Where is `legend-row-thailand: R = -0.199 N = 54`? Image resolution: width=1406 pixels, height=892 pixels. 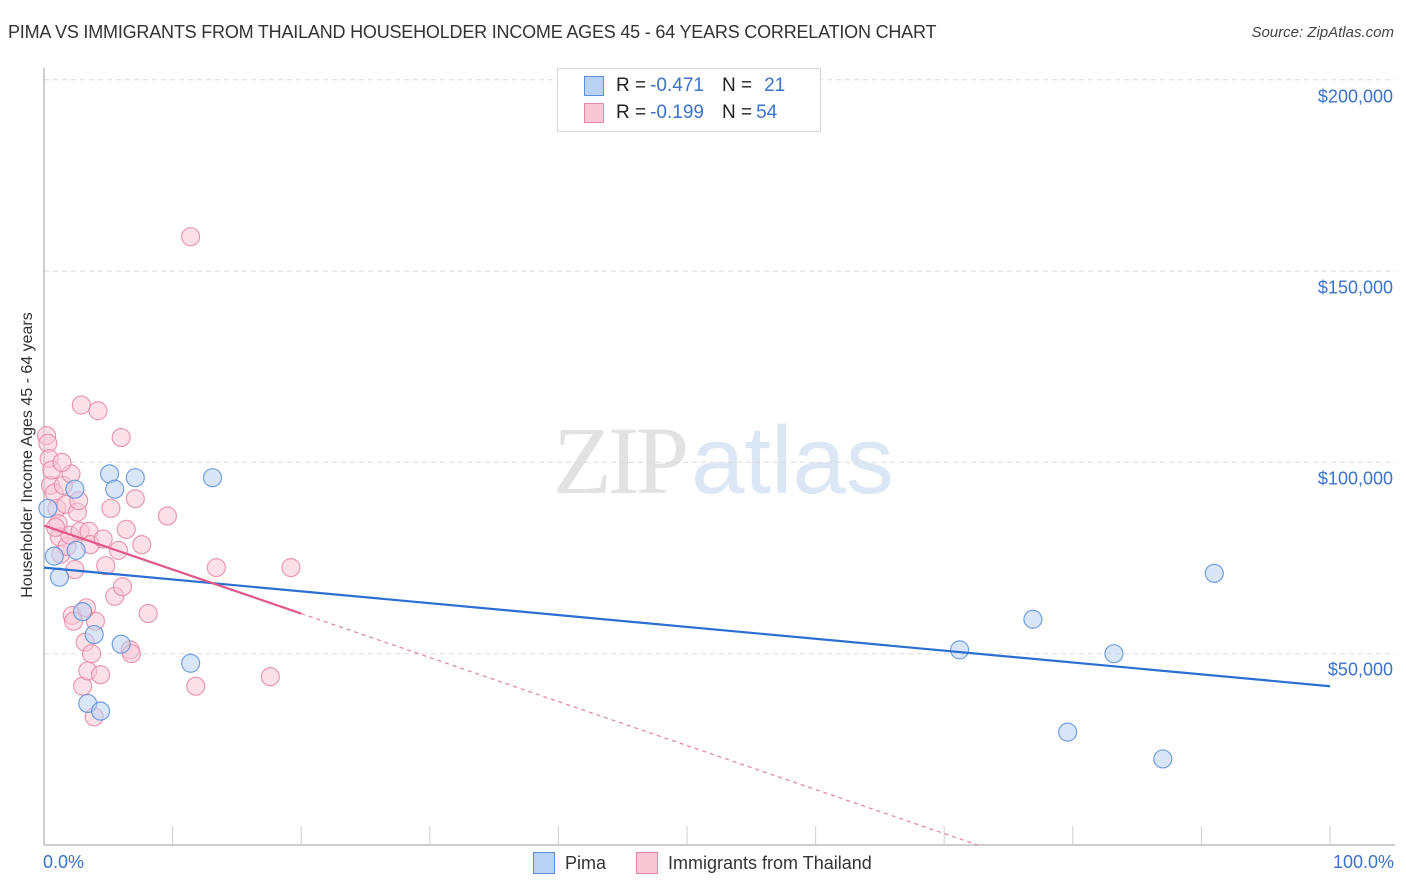
legend-row-thailand: R = -0.199 N = 54 is located at coordinates (680, 113).